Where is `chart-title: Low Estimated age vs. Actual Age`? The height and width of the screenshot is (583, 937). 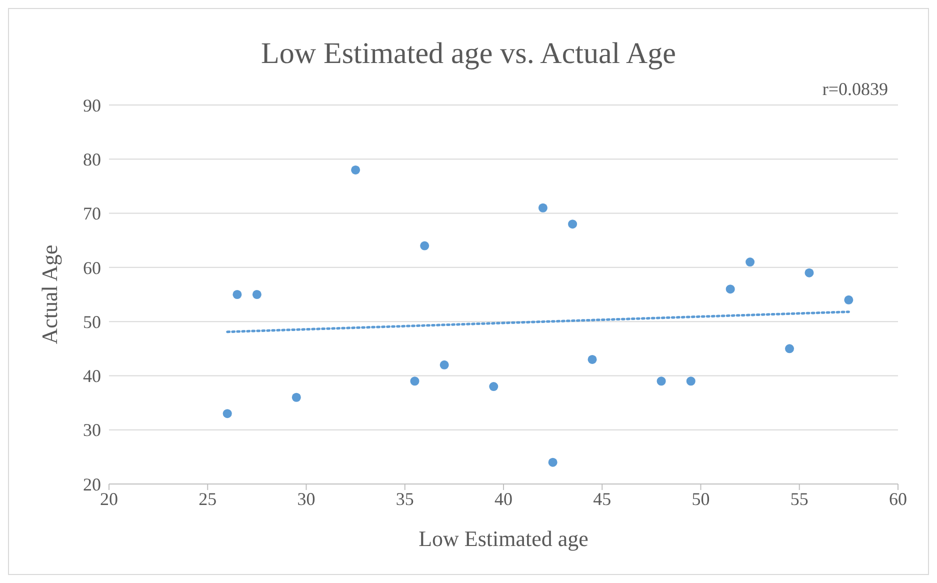
chart-title: Low Estimated age vs. Actual Age is located at coordinates (468, 54).